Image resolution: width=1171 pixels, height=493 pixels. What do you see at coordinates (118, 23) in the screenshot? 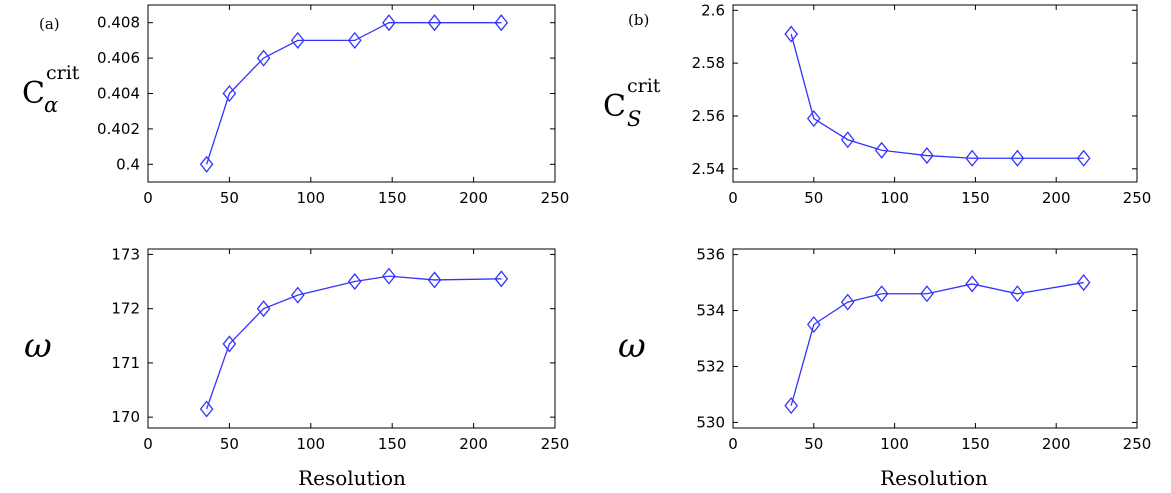
I see `y-tick-label: 0.408` at bounding box center [118, 23].